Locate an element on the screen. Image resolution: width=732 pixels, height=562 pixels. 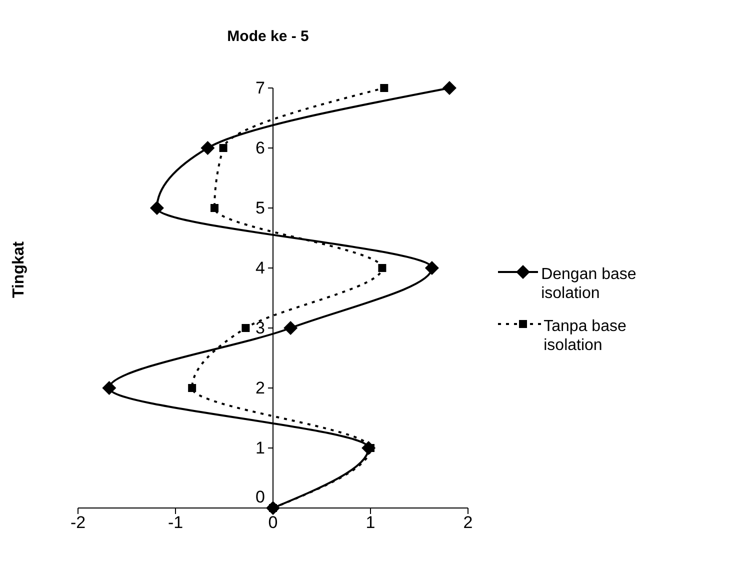
x-tick-label: 1 is located at coordinates (371, 522).